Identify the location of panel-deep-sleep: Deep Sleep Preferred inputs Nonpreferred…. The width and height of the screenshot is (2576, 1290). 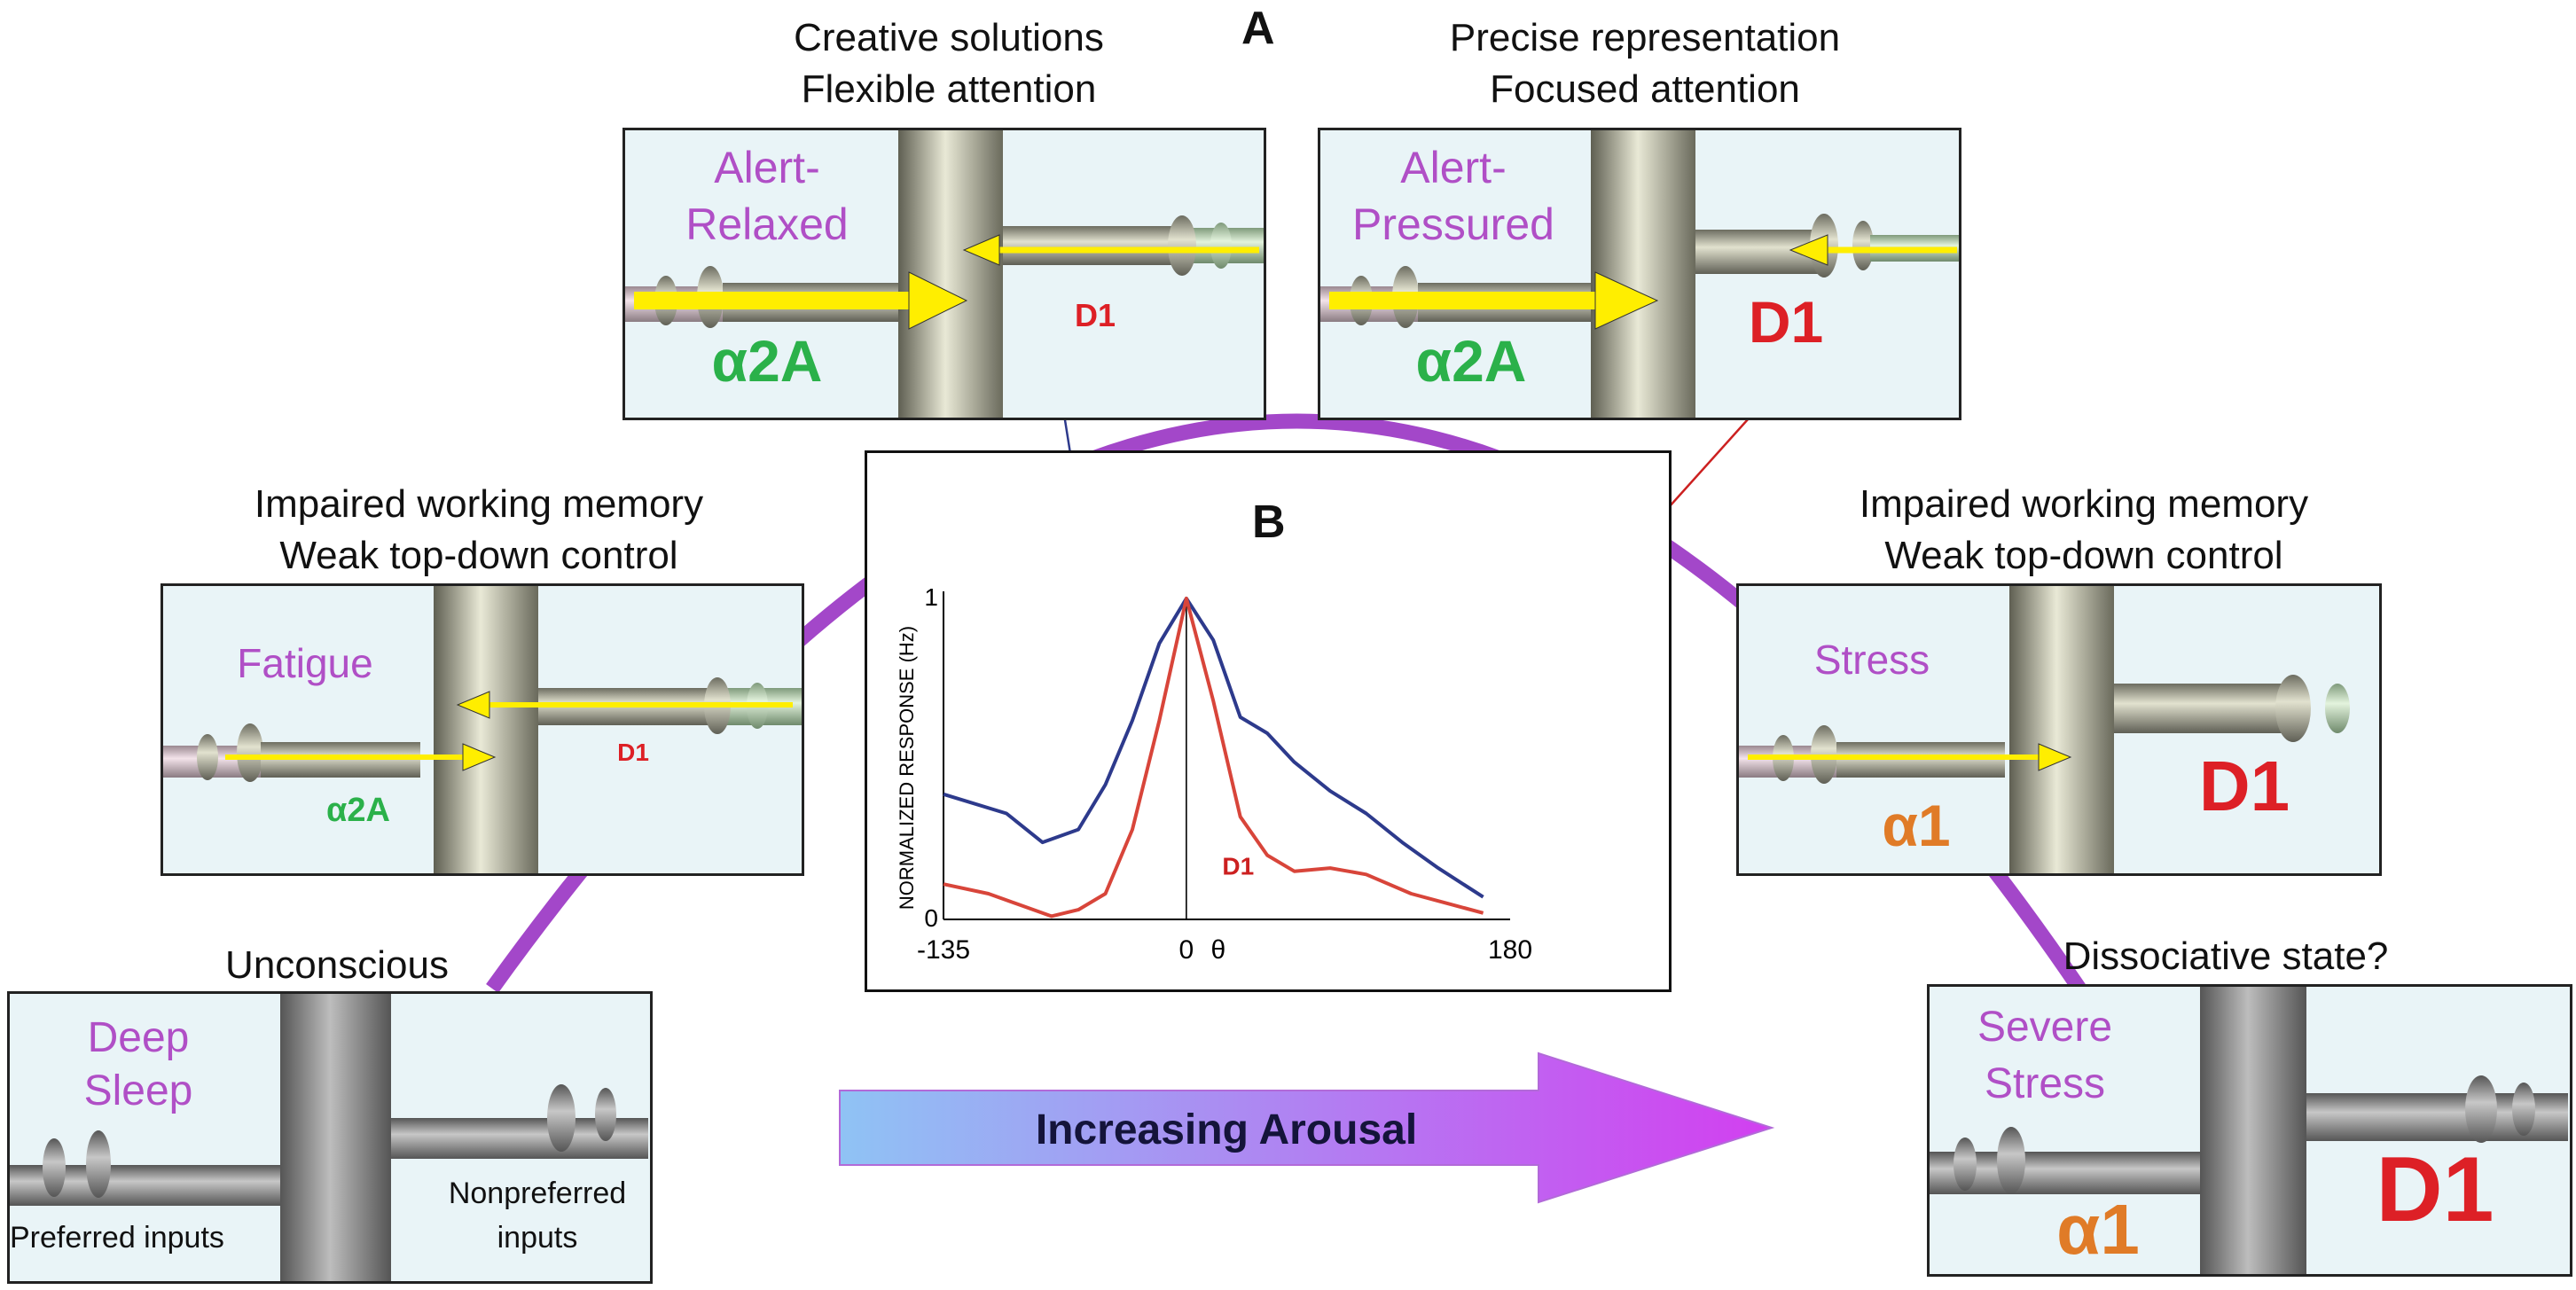
(330, 1137).